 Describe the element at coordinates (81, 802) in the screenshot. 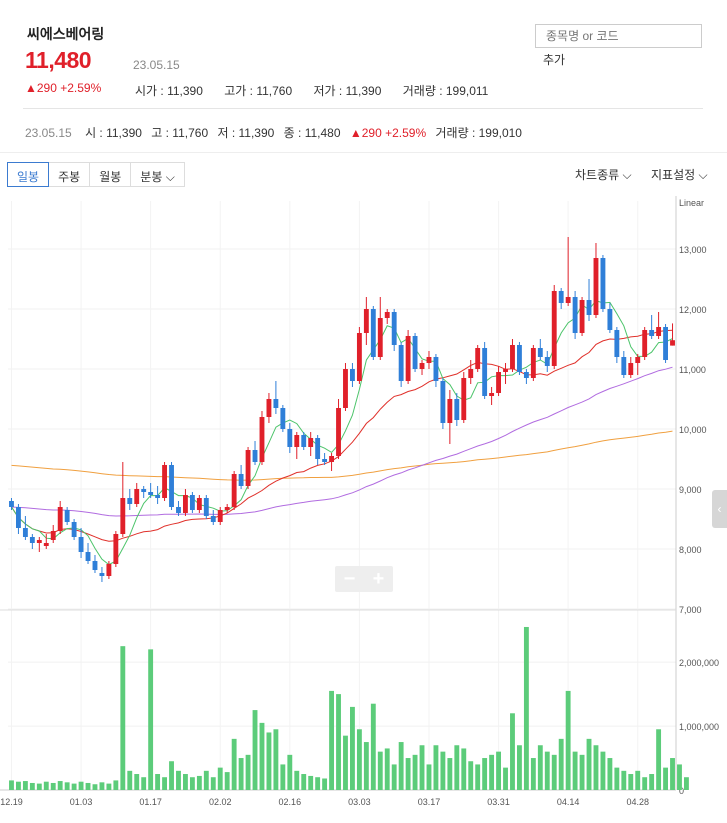

I see `x-tick-label: 01.03` at that location.